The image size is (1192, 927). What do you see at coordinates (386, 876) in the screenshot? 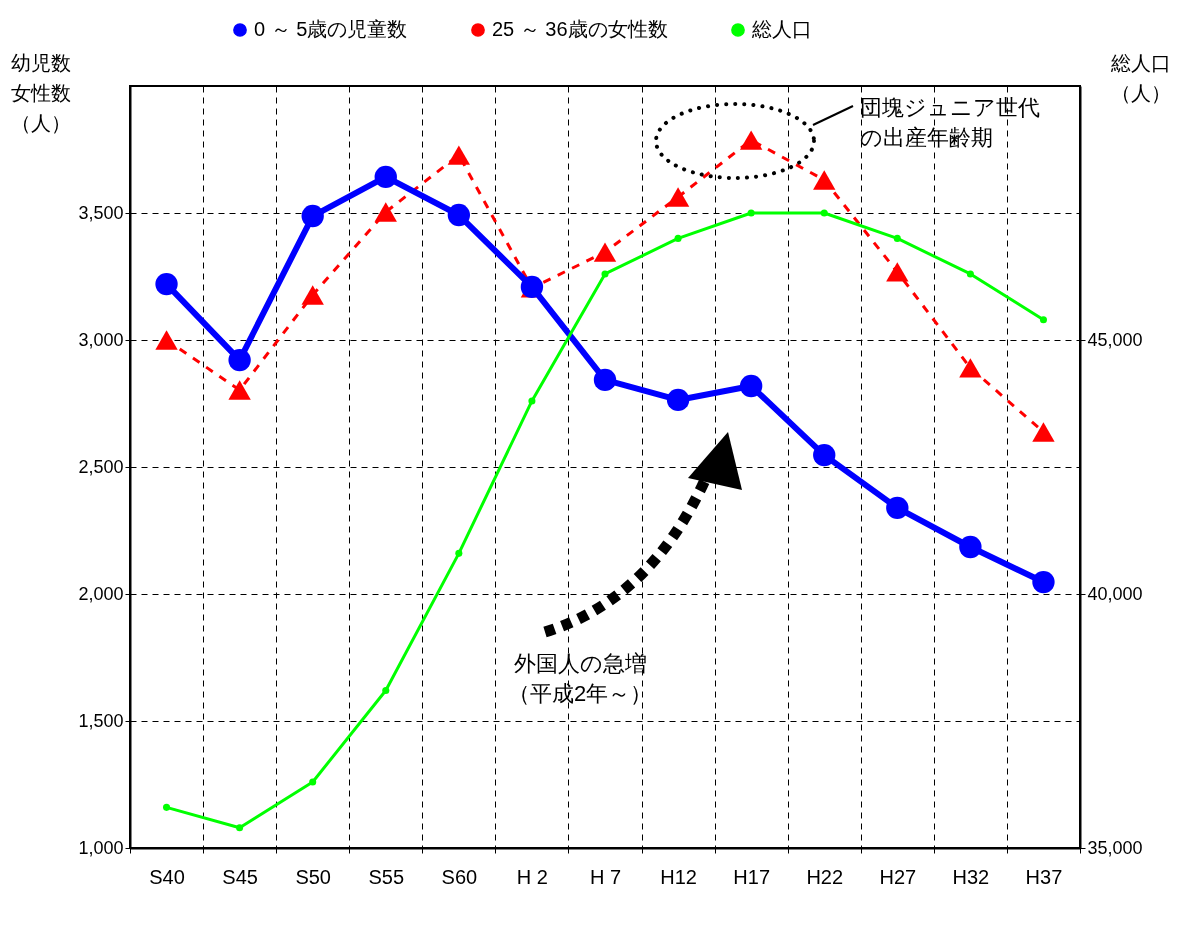
I see `x-tick-label: S55` at bounding box center [386, 876].